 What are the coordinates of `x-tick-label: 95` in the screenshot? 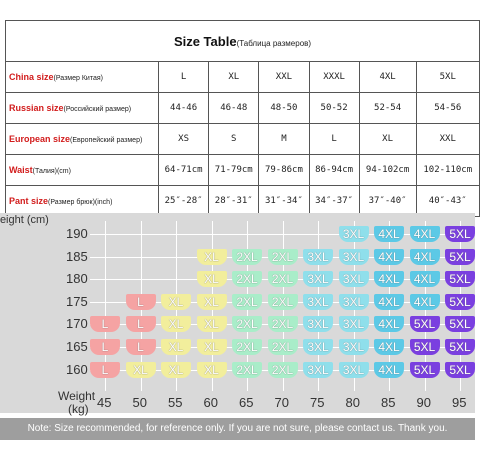 It's located at (459, 402).